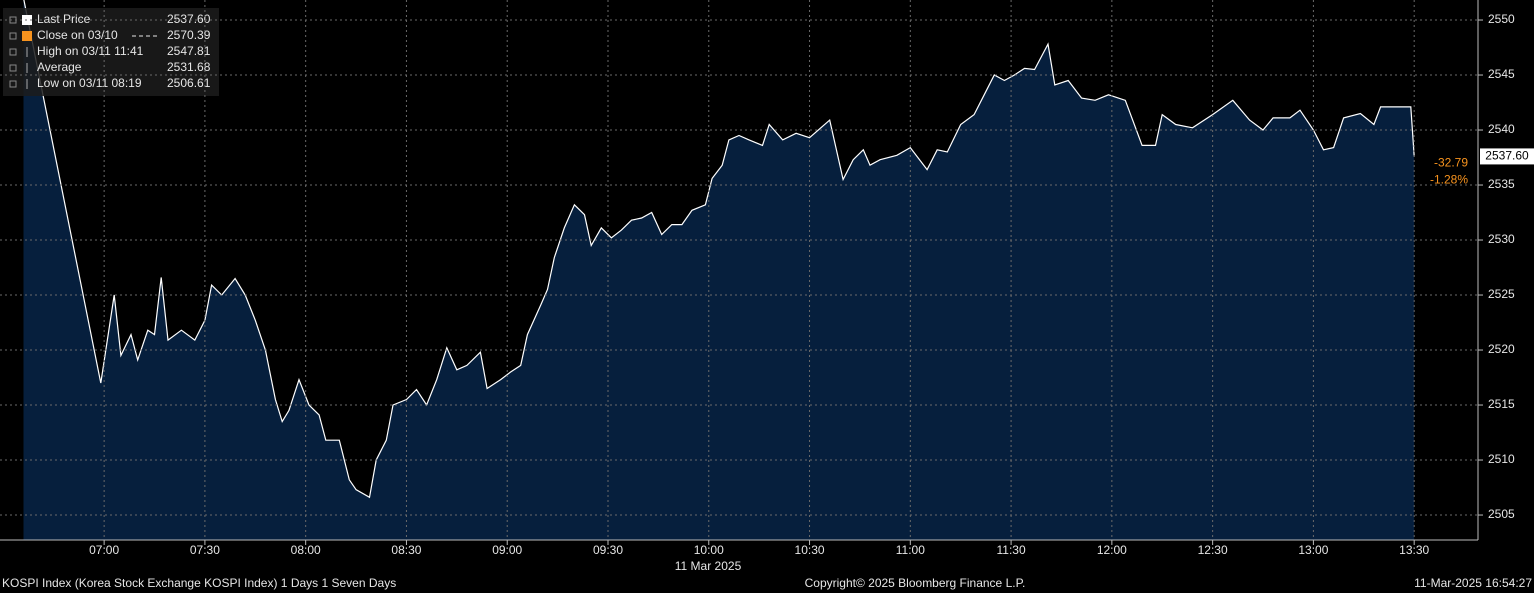 The width and height of the screenshot is (1534, 593). What do you see at coordinates (1501, 349) in the screenshot?
I see `y-tick-label: 2520` at bounding box center [1501, 349].